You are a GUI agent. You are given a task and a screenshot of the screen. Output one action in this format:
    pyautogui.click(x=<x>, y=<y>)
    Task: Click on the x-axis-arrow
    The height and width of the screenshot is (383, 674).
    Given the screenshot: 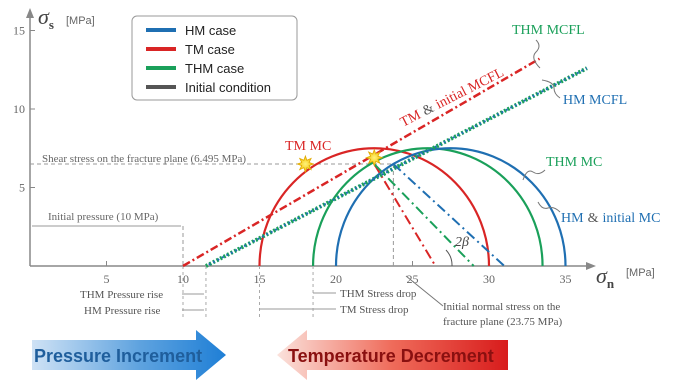 What is the action you would take?
    pyautogui.click(x=591, y=266)
    